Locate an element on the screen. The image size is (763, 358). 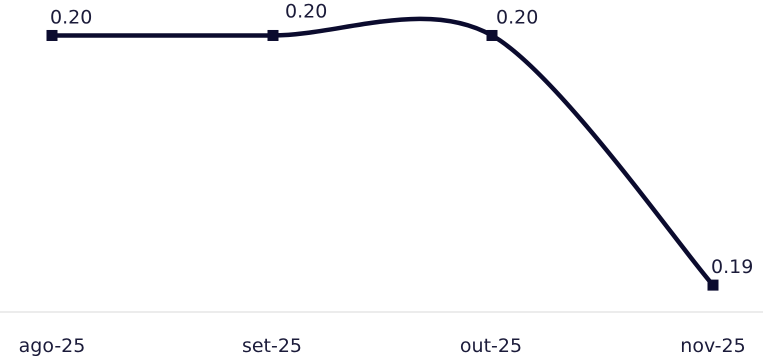
data-label-set-25: 0.20 is located at coordinates (306, 11).